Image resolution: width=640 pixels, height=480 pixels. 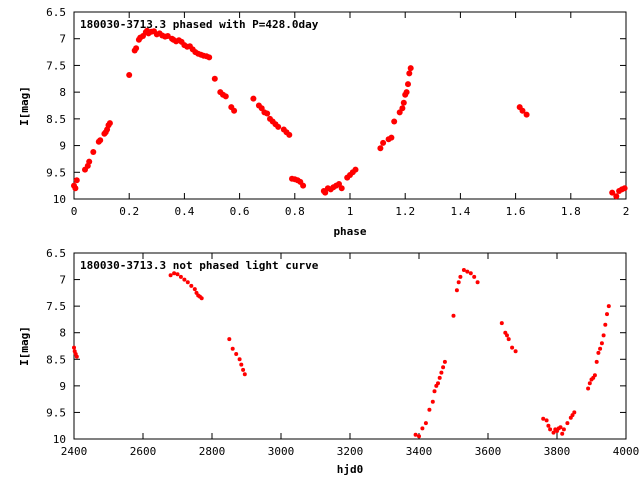 What do you see at coordinates (56, 412) in the screenshot?
I see `y-tick-label: 9.5` at bounding box center [56, 412].